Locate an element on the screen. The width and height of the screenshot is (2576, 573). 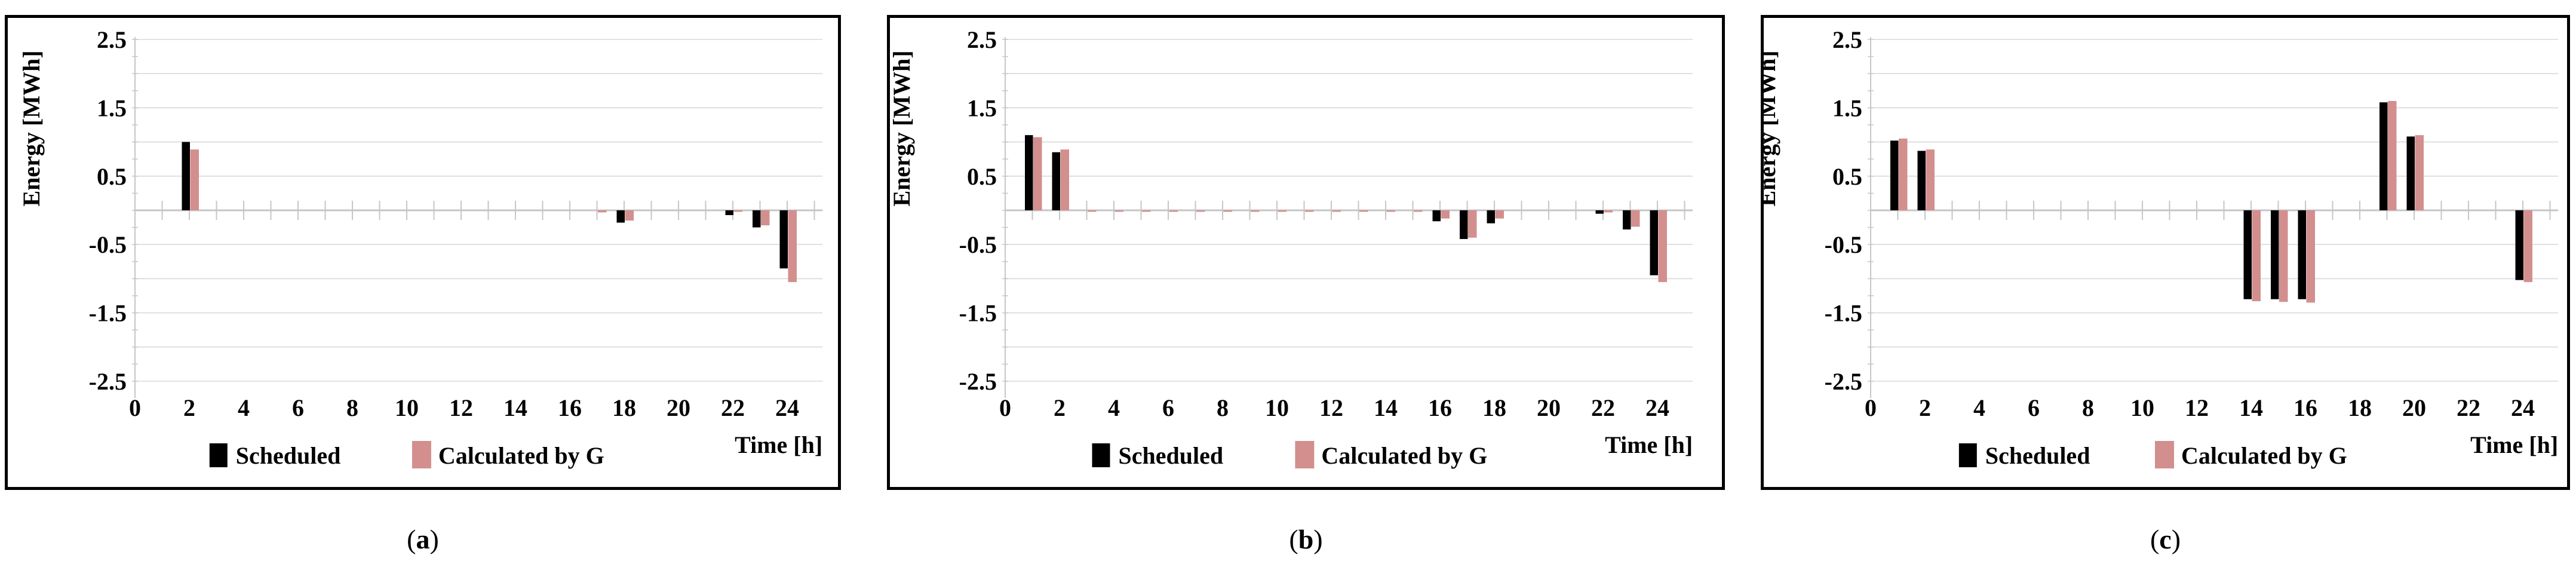
caption-a: (a) is located at coordinates (423, 540).